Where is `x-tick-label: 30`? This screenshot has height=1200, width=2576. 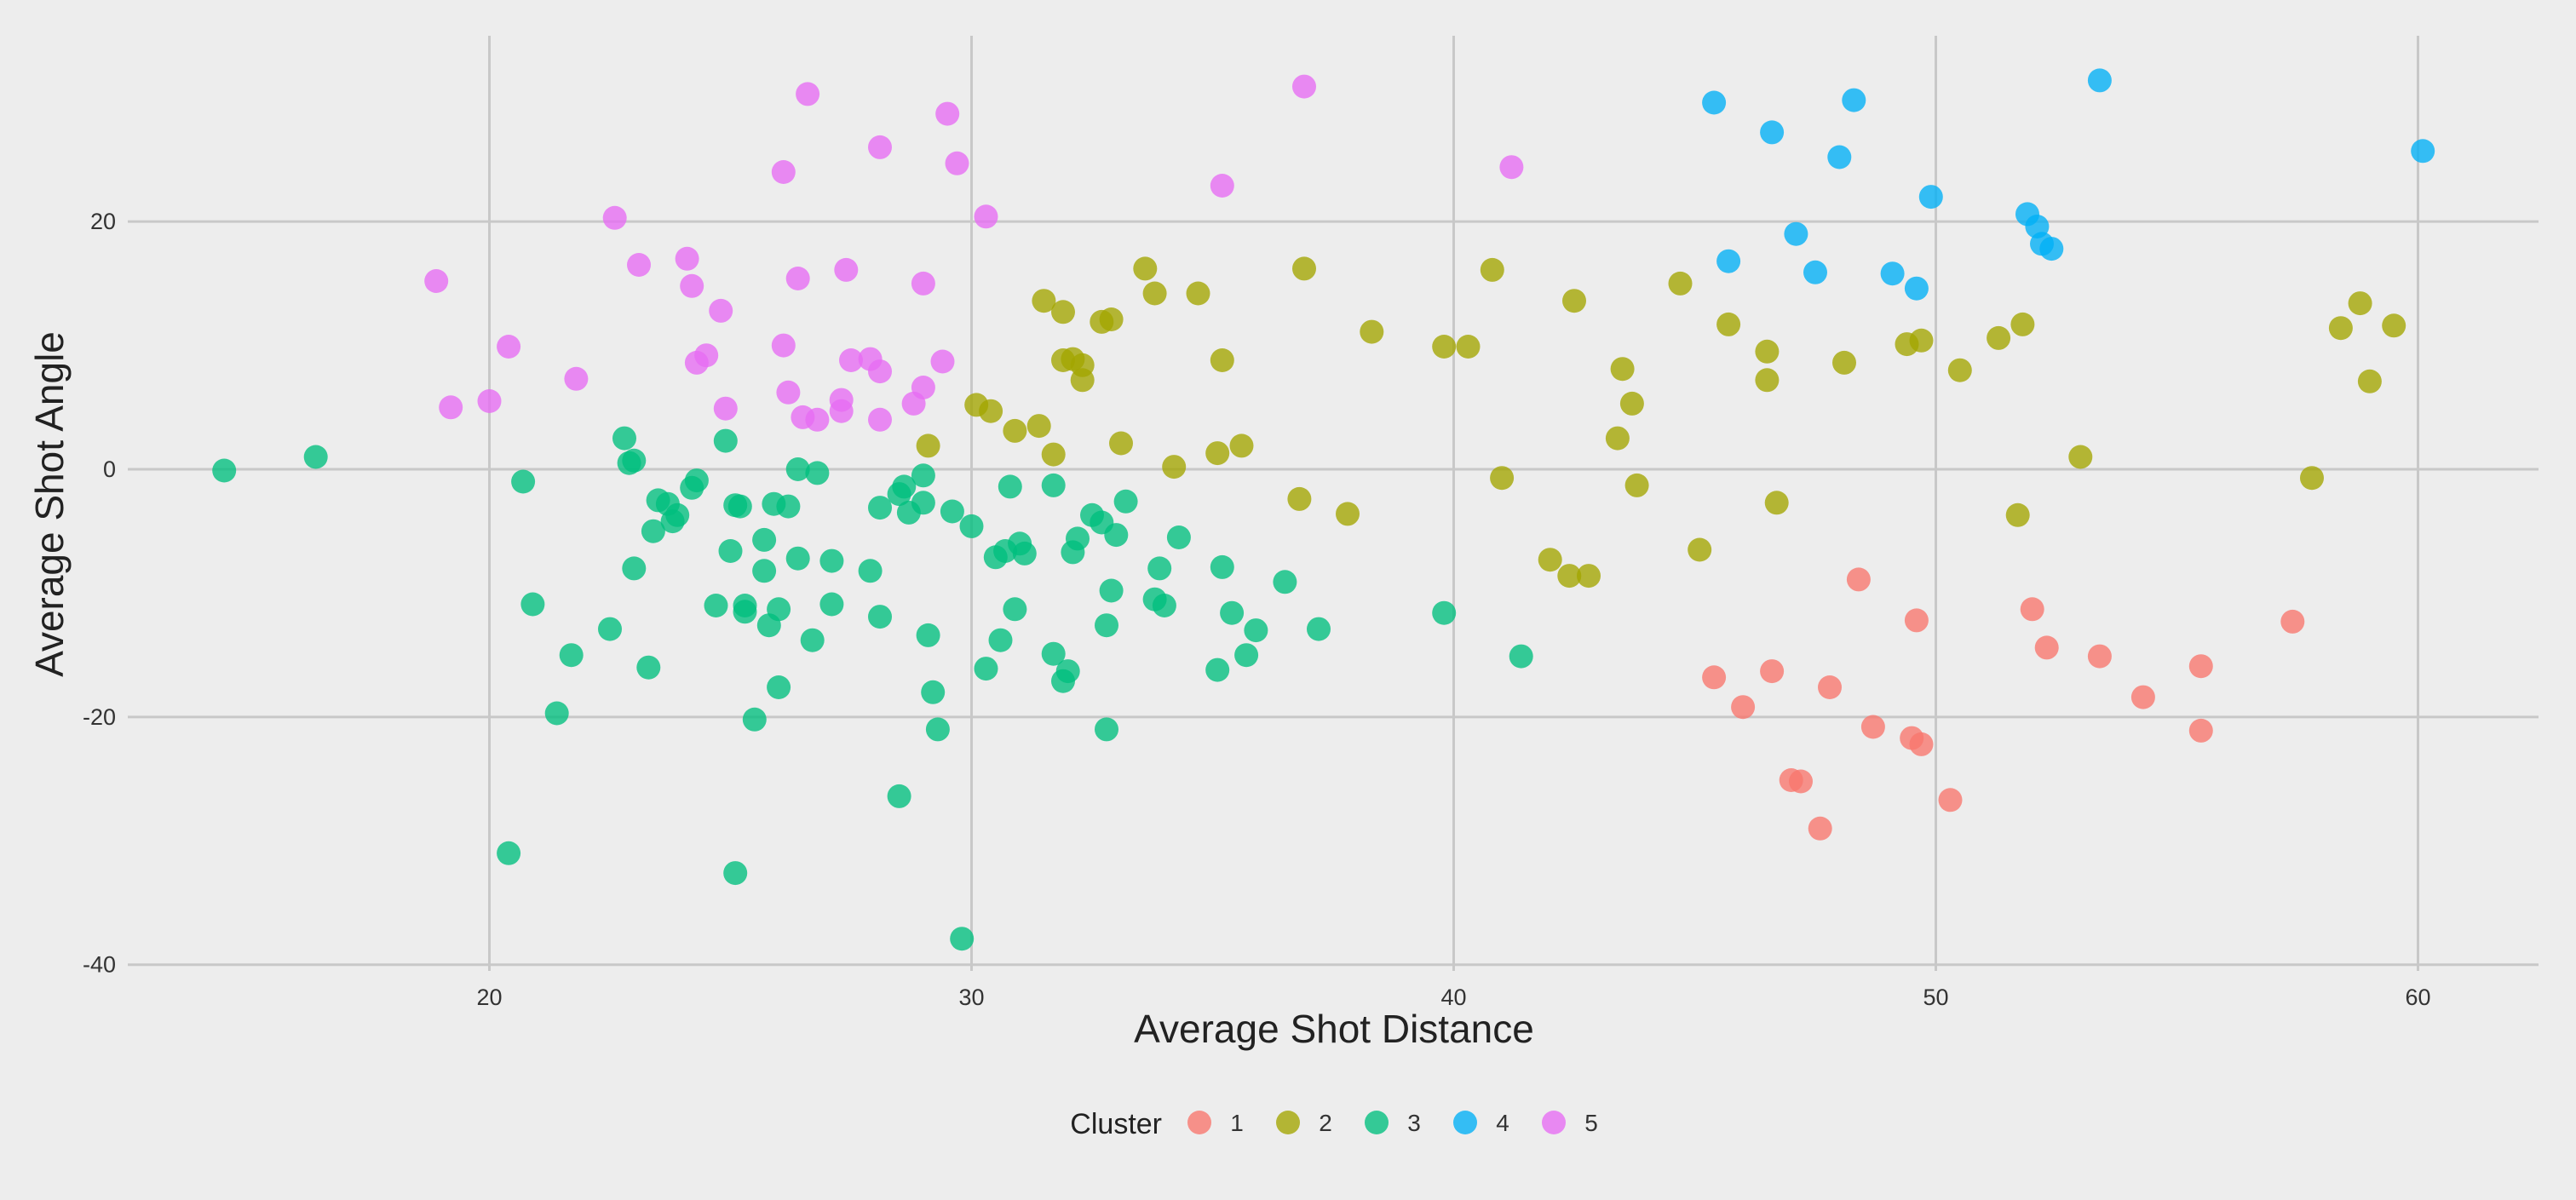 x-tick-label: 30 is located at coordinates (971, 997).